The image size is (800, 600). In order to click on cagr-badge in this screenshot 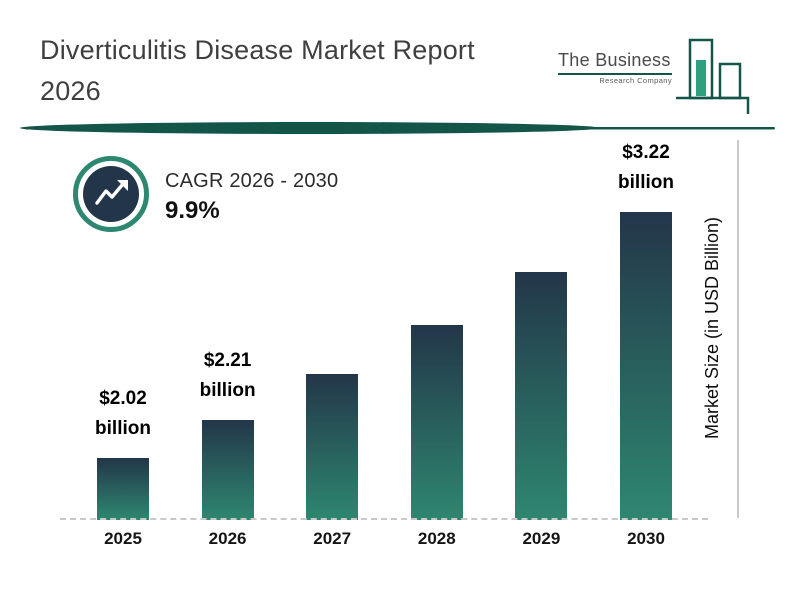, I will do `click(111, 194)`.